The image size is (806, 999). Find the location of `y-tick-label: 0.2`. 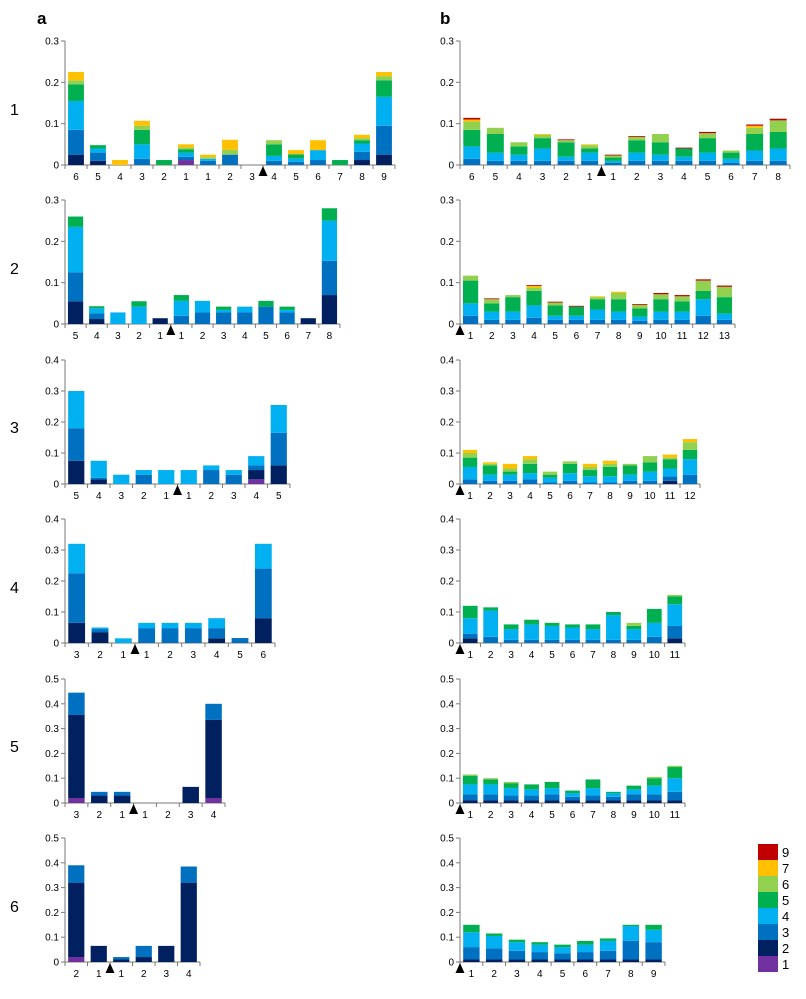

y-tick-label: 0.2 is located at coordinates (447, 242).